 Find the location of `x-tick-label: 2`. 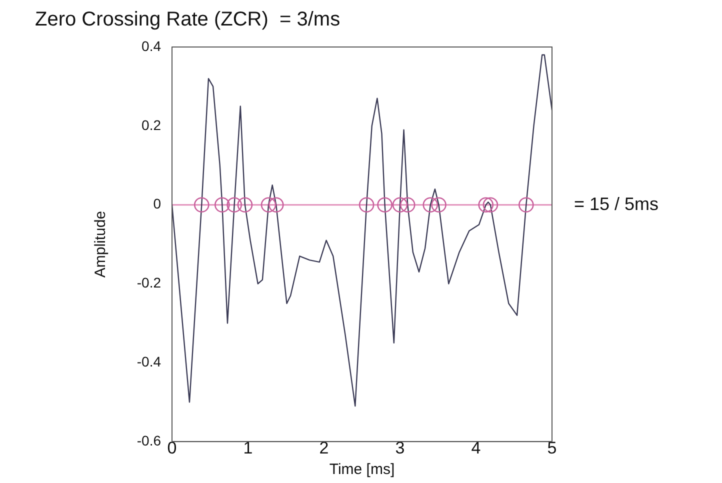

x-tick-label: 2 is located at coordinates (324, 448).